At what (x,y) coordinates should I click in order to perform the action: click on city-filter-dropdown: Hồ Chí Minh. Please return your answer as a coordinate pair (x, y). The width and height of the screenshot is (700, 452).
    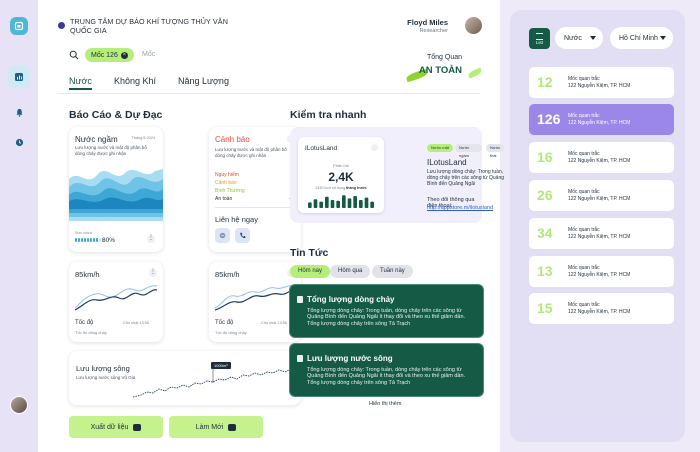
    Looking at the image, I should click on (641, 38).